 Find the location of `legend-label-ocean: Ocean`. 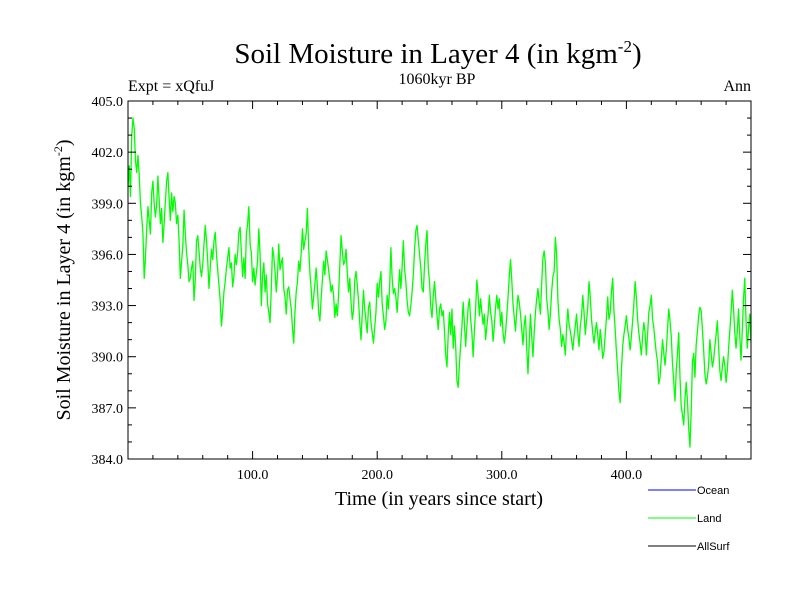

legend-label-ocean: Ocean is located at coordinates (713, 491).